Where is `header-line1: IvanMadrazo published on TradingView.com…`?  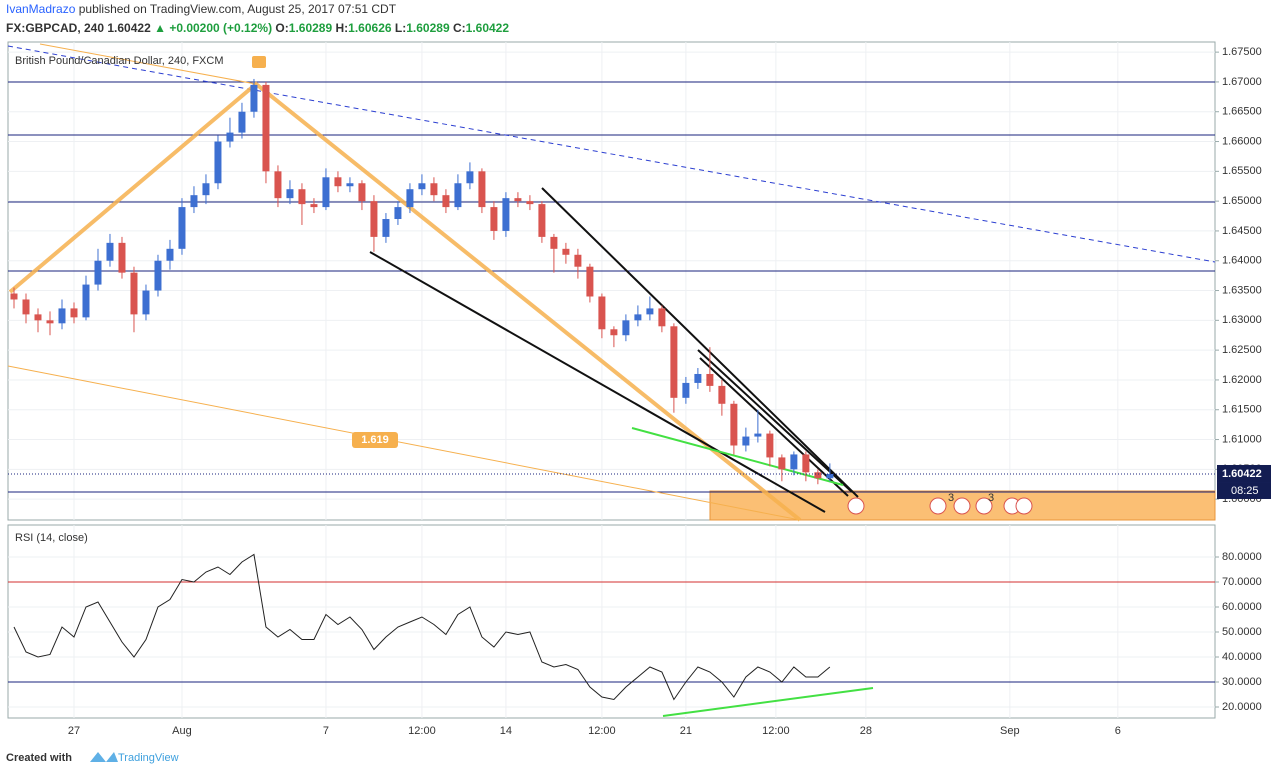
header-line1: IvanMadrazo published on TradingView.com… is located at coordinates (201, 9).